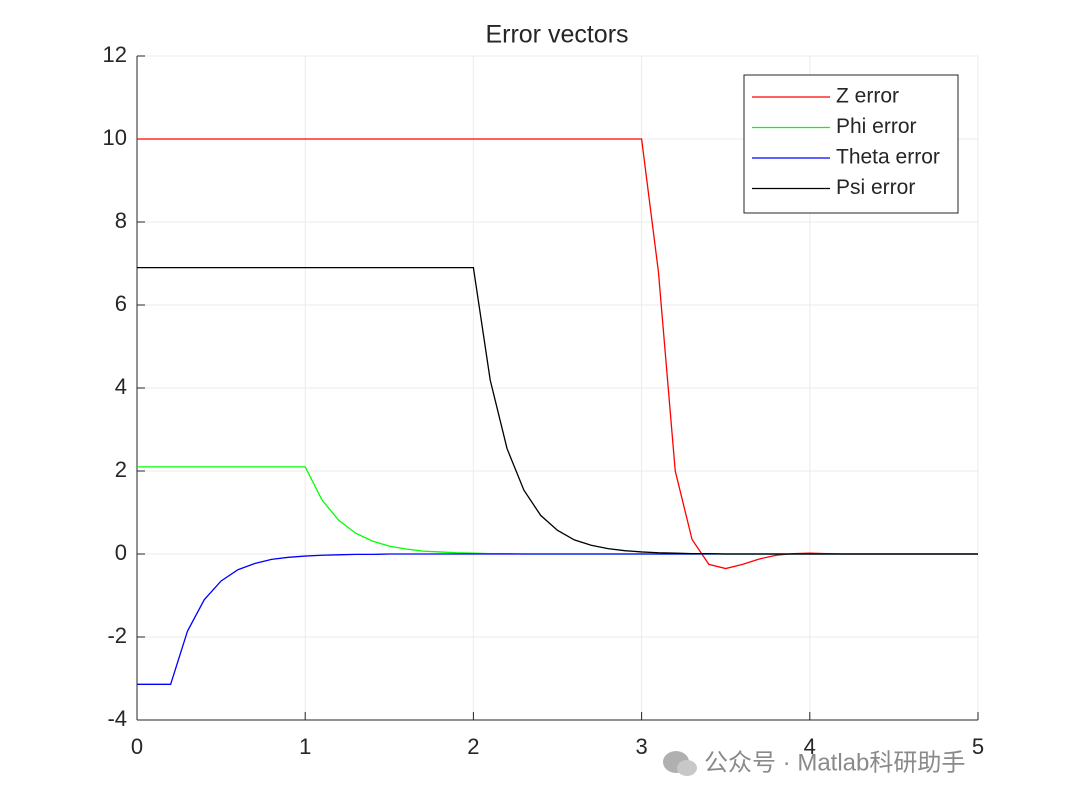 The width and height of the screenshot is (1080, 809). What do you see at coordinates (121, 220) in the screenshot?
I see `y-tick-label: 8` at bounding box center [121, 220].